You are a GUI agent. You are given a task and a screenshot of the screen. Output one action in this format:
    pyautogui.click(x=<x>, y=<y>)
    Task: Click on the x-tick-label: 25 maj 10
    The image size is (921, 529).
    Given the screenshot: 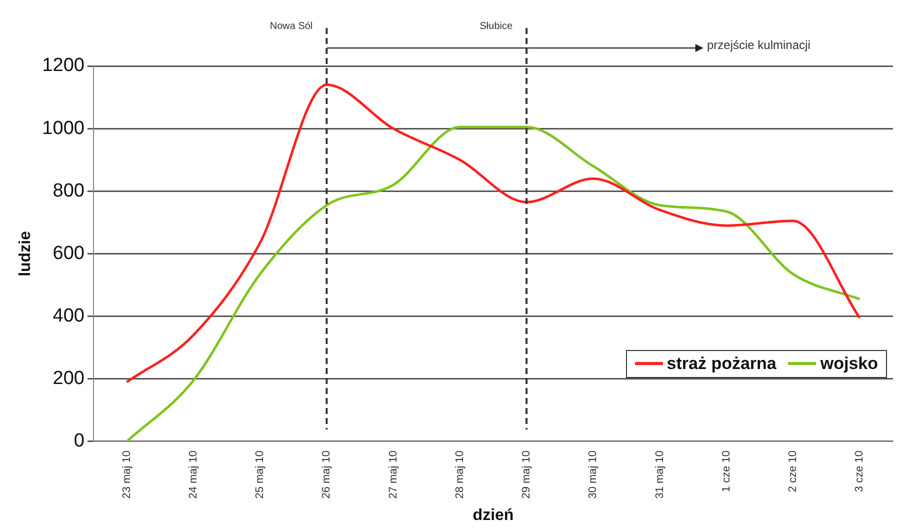 What is the action you would take?
    pyautogui.click(x=260, y=474)
    